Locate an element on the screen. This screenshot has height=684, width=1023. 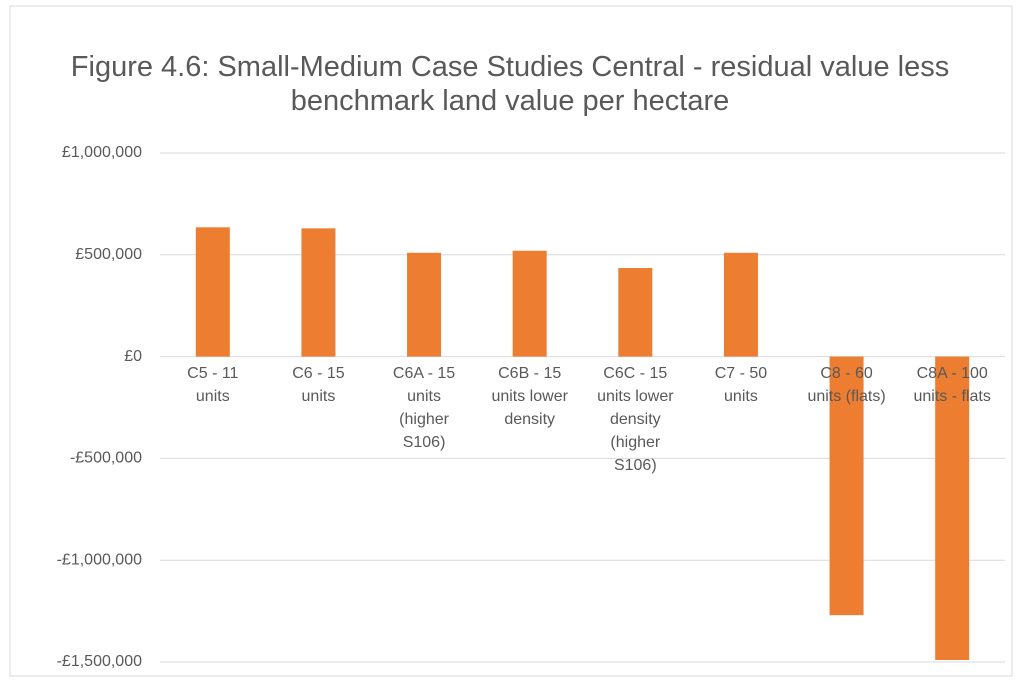
y-tick-label: £0 is located at coordinates (133, 356).